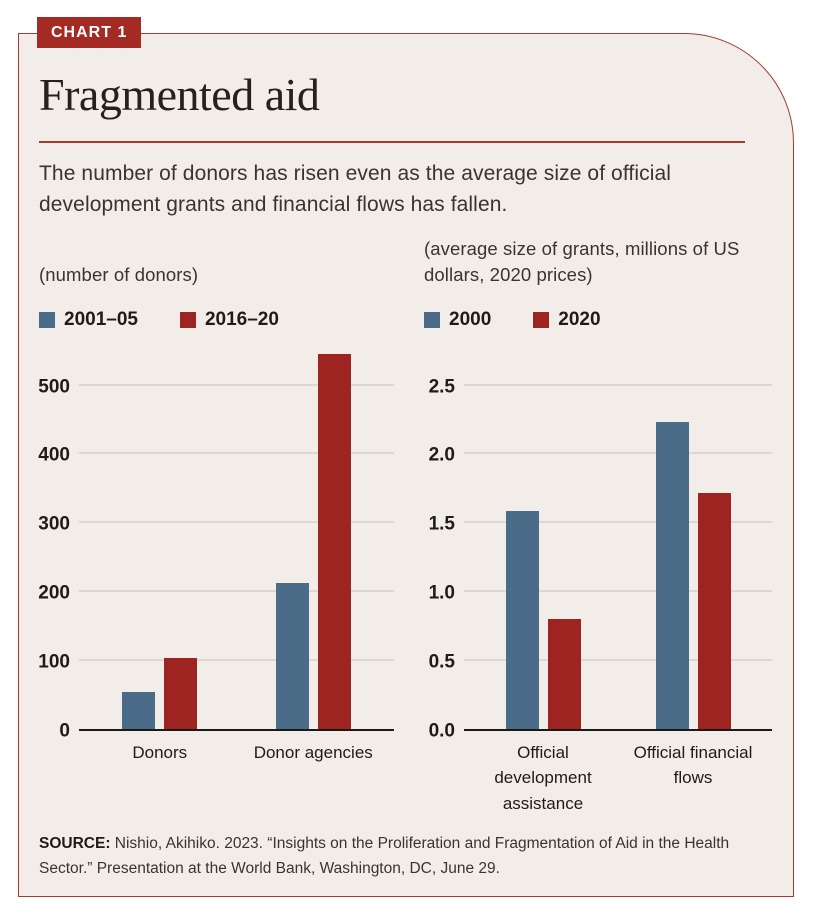  What do you see at coordinates (441, 455) in the screenshot?
I see `y-tick-label: 2.0` at bounding box center [441, 455].